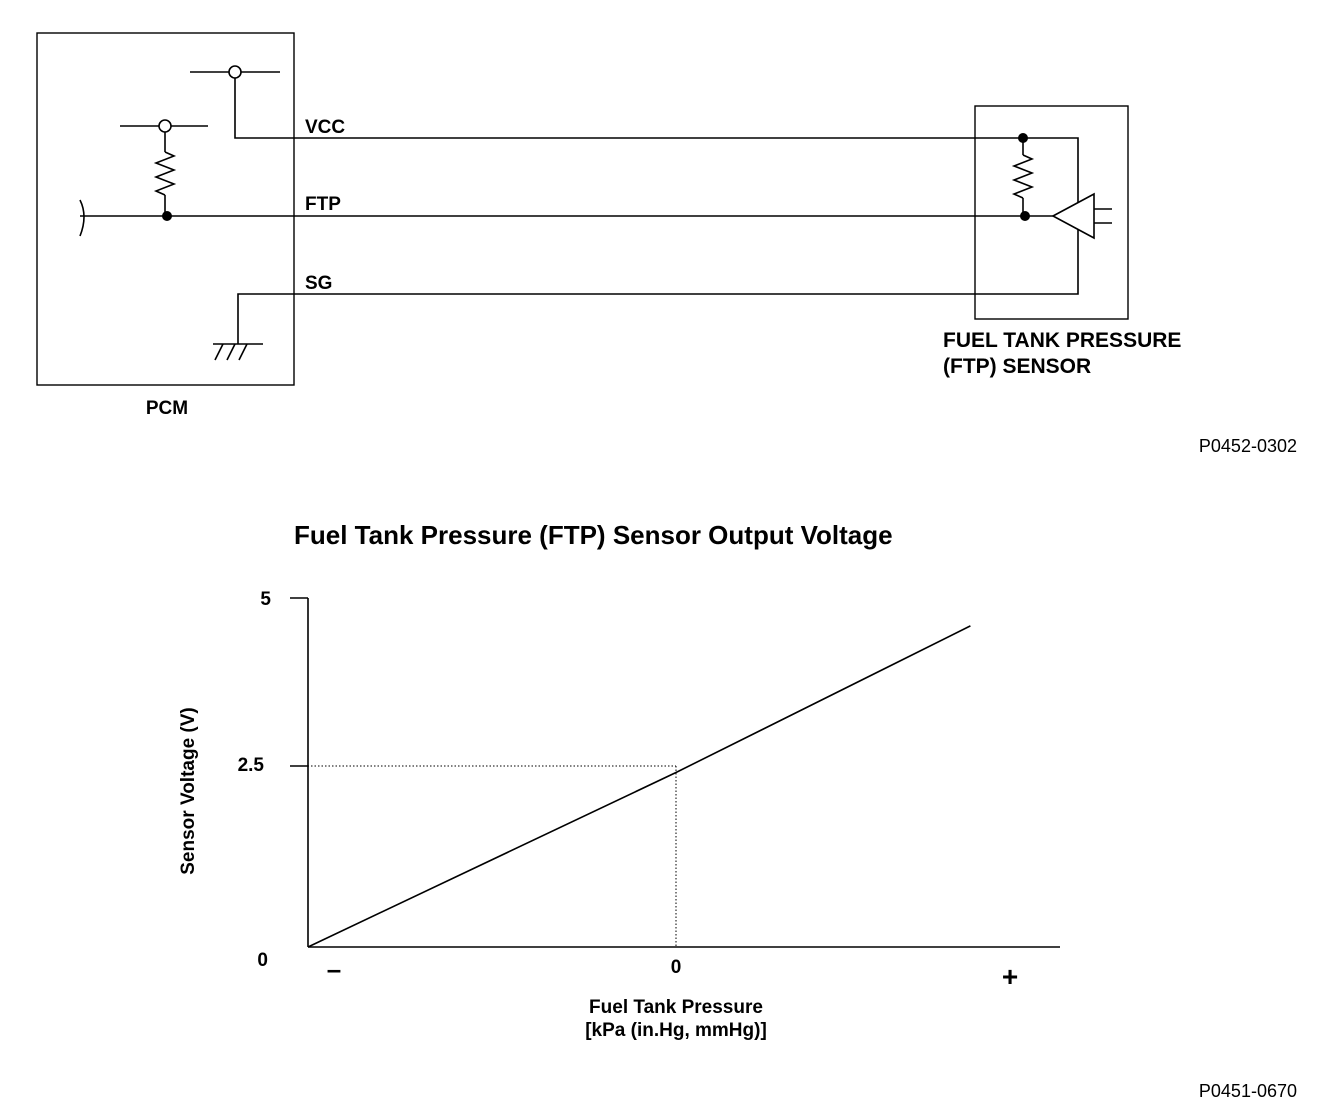 The height and width of the screenshot is (1114, 1344). What do you see at coordinates (262, 960) in the screenshot?
I see `y-tick-label-0: 0` at bounding box center [262, 960].